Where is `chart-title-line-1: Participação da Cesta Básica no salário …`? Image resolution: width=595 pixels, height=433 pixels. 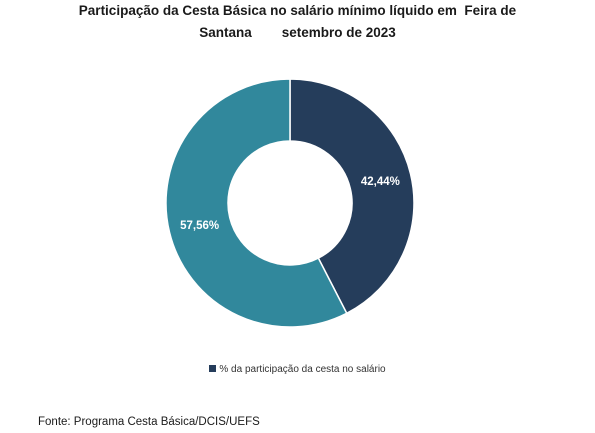
chart-title-line-1: Participação da Cesta Básica no salário … is located at coordinates (297, 10).